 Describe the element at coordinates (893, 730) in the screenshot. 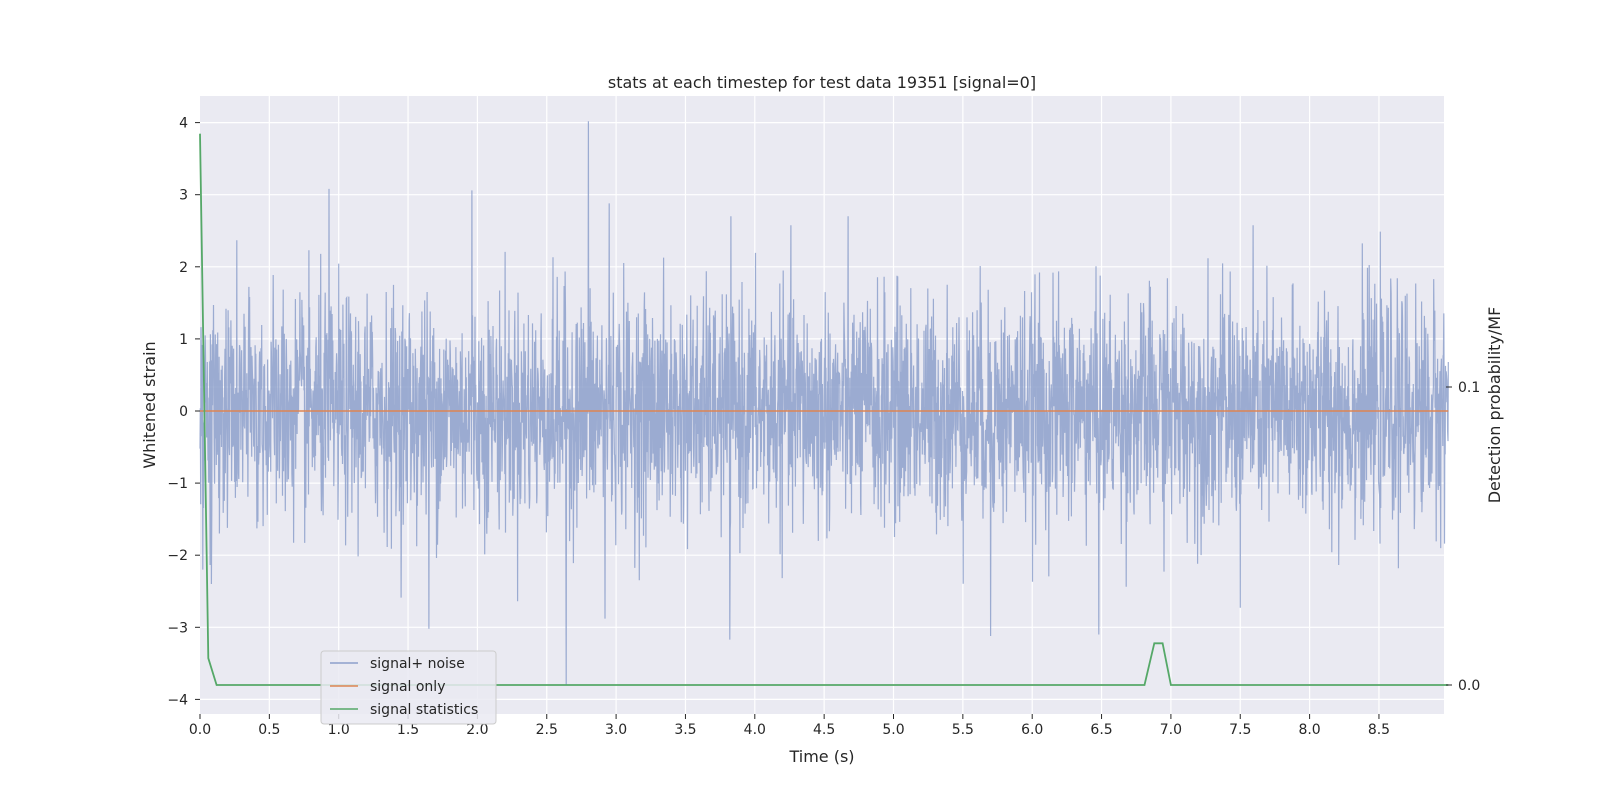

I see `x-tick-label-10: 5.0` at that location.